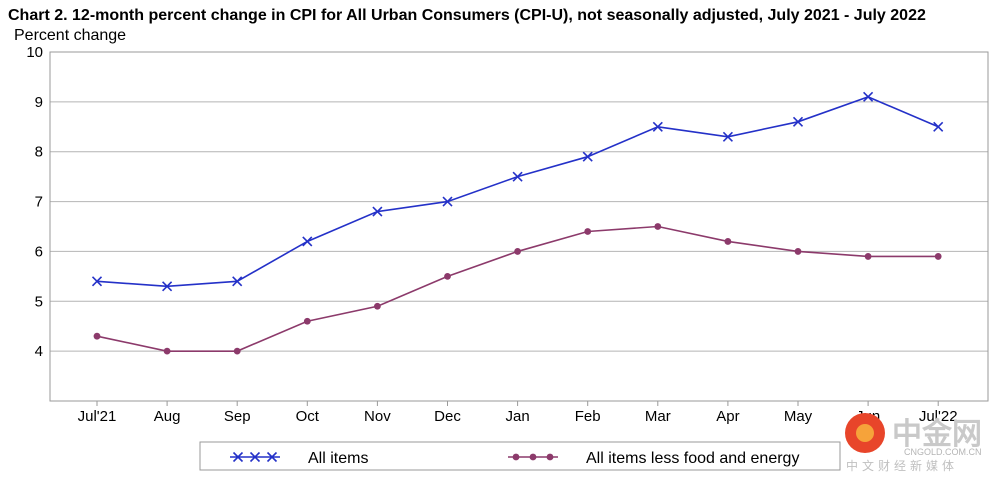 This screenshot has height=484, width=1000. I want to click on x-tick-label: Dec, so click(447, 416).